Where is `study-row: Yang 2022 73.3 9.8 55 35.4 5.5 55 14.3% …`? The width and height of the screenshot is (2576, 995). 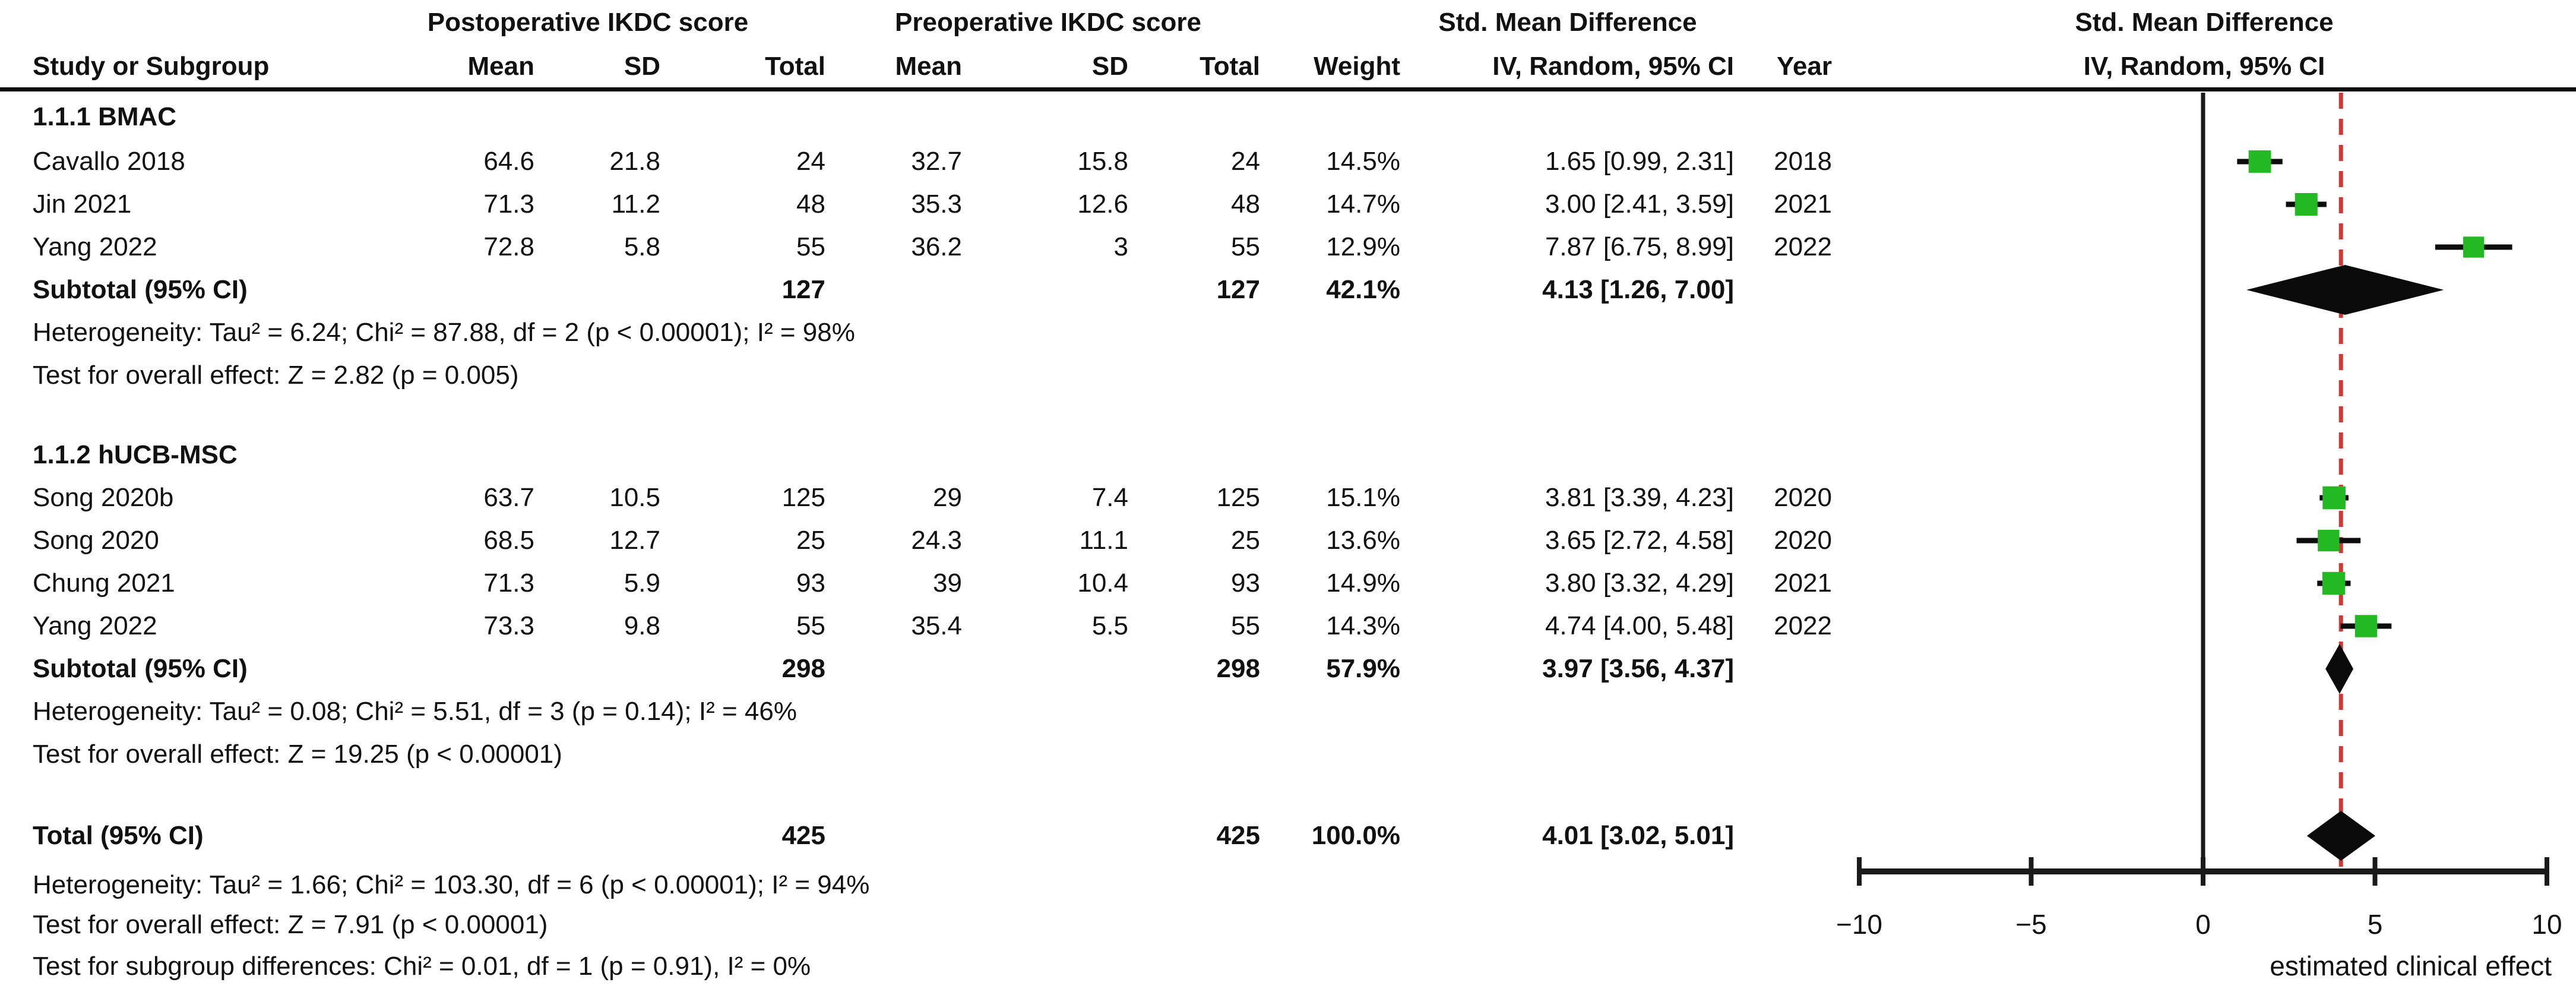 study-row: Yang 2022 73.3 9.8 55 35.4 5.5 55 14.3% … is located at coordinates (947, 626).